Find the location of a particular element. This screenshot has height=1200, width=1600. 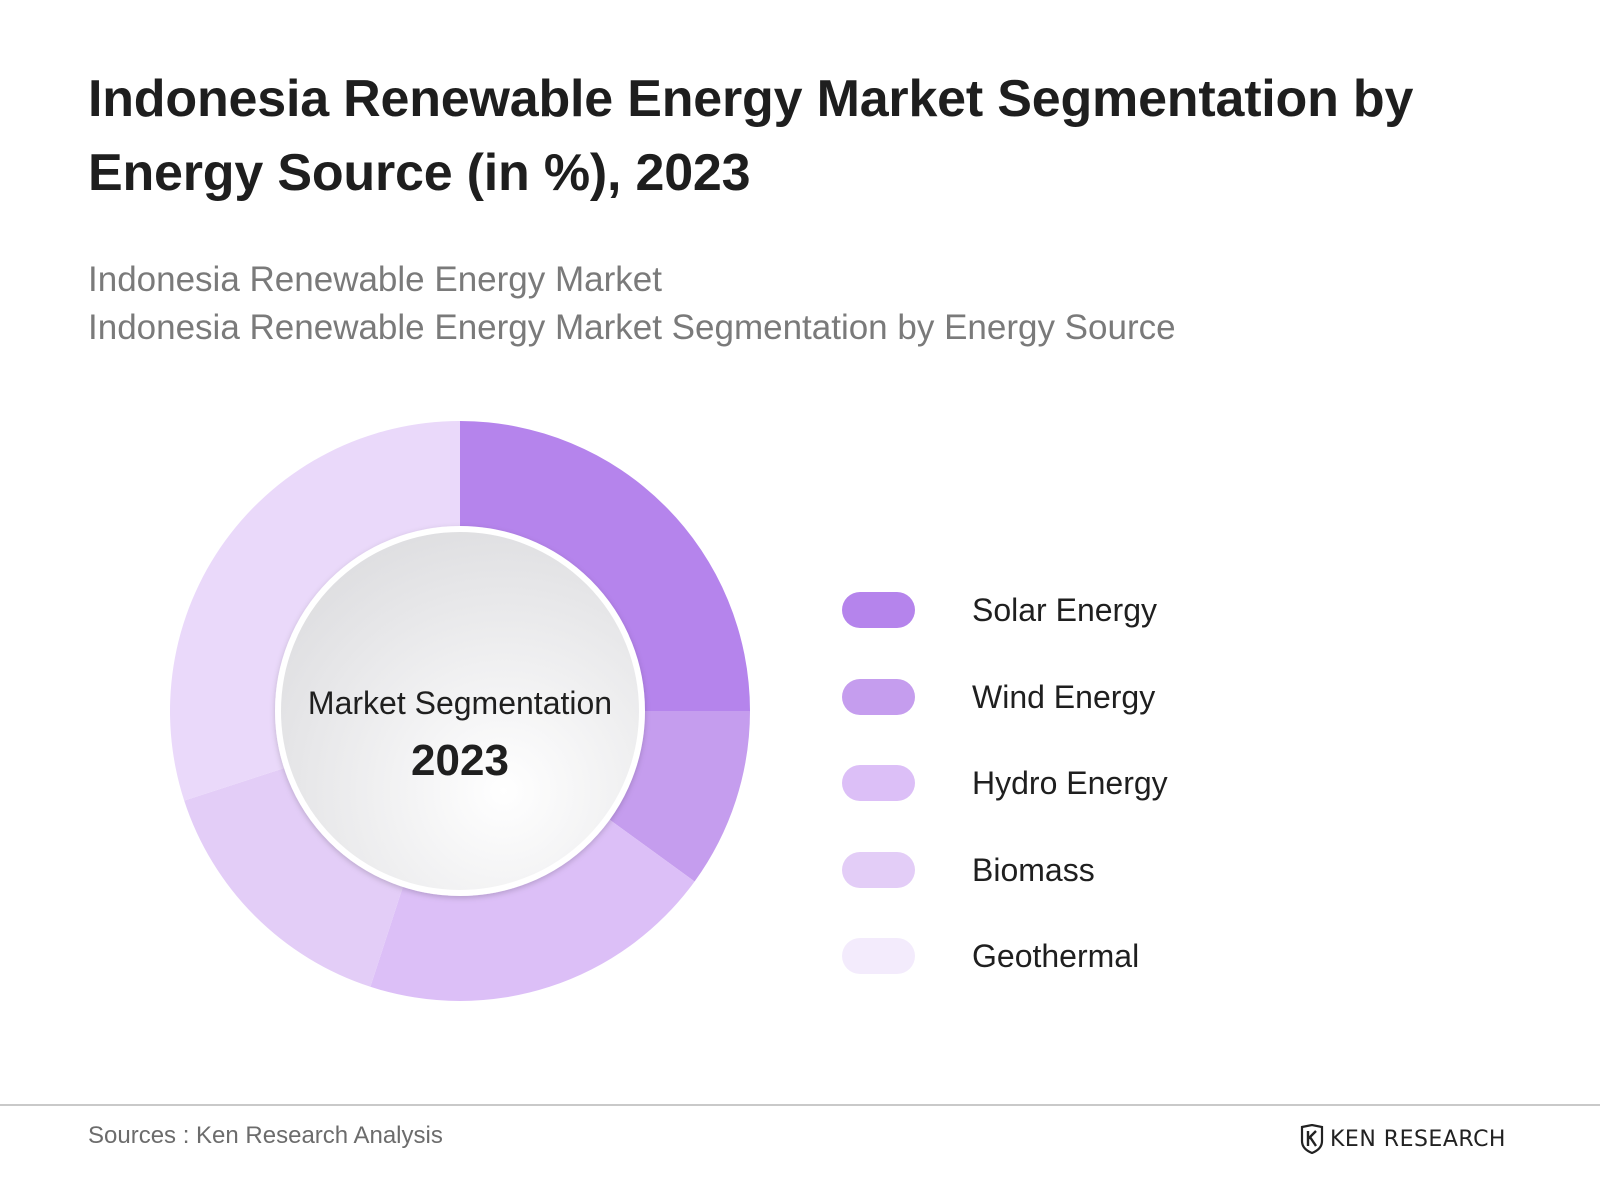

center-year: 2023 is located at coordinates (460, 760).